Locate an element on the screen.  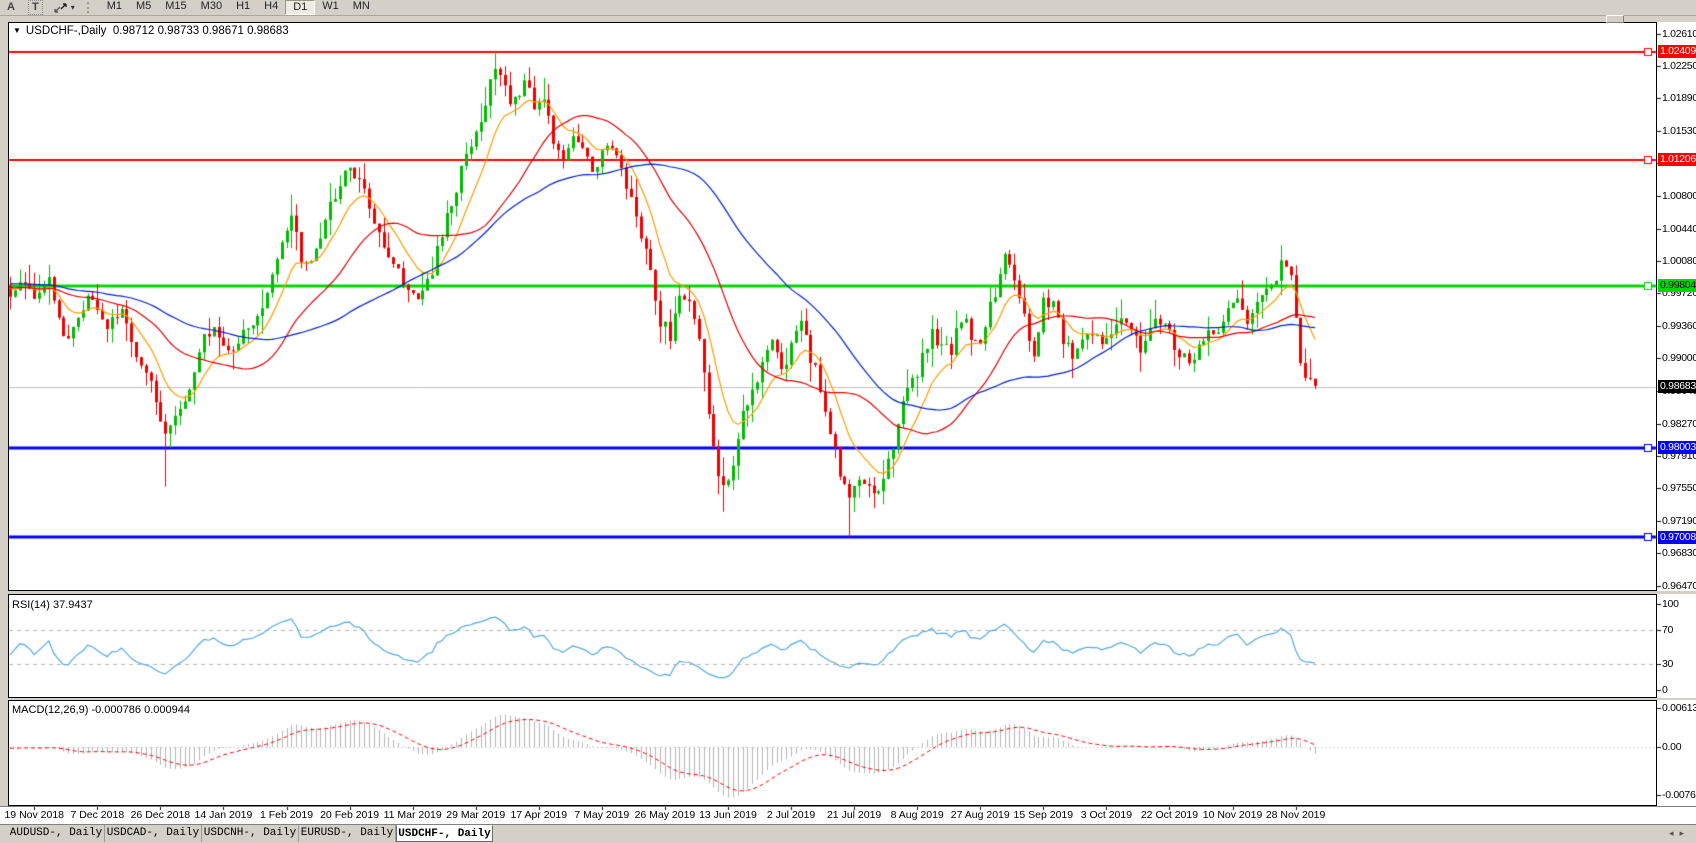
chart-tab-usdcad: USDCAD-, Daily is located at coordinates (153, 833).